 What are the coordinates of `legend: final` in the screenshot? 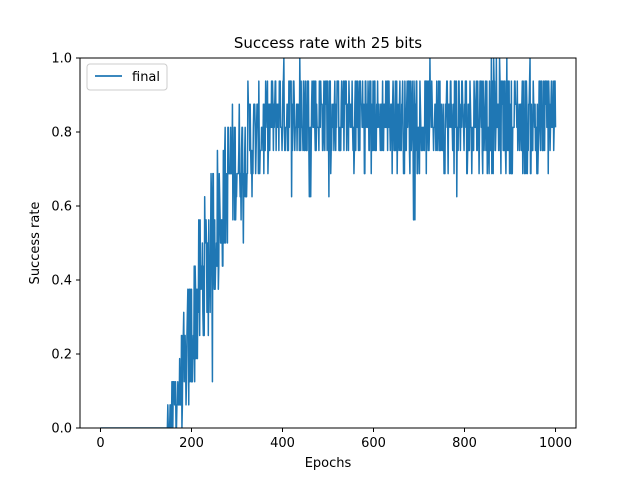 It's located at (127, 77).